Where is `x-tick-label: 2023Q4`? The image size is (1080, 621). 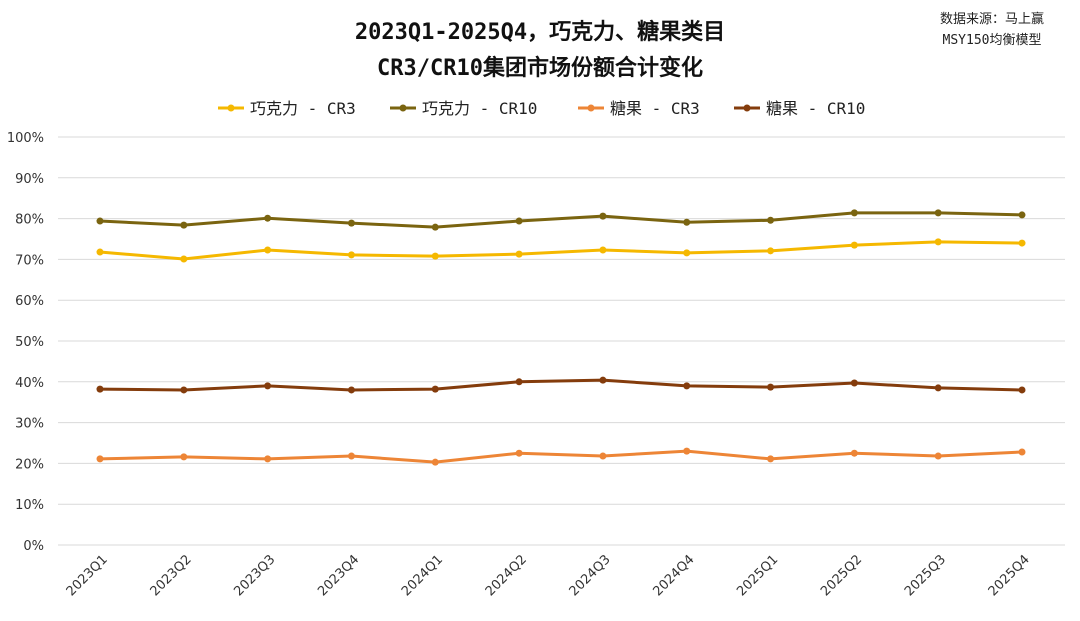 x-tick-label: 2023Q4 is located at coordinates (338, 575).